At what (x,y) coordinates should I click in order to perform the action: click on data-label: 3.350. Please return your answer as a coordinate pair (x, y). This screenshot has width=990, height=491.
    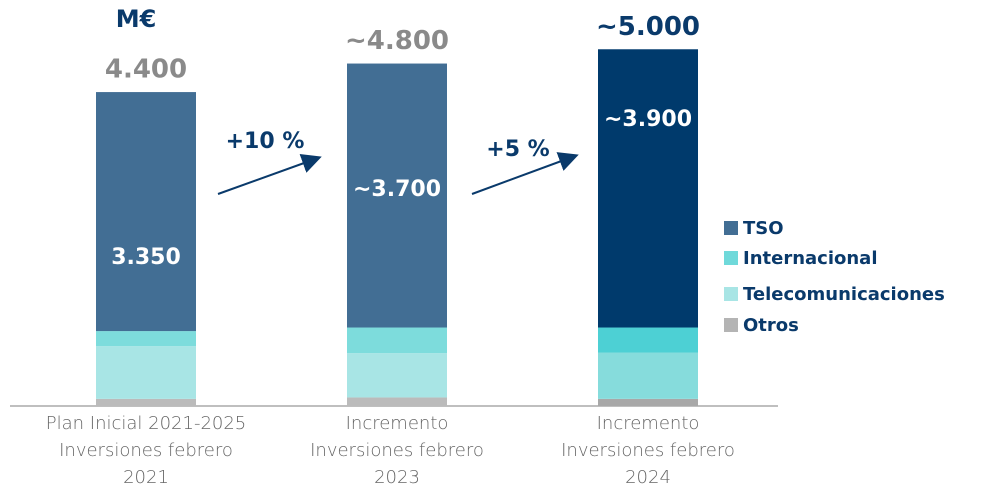
    Looking at the image, I should click on (146, 257).